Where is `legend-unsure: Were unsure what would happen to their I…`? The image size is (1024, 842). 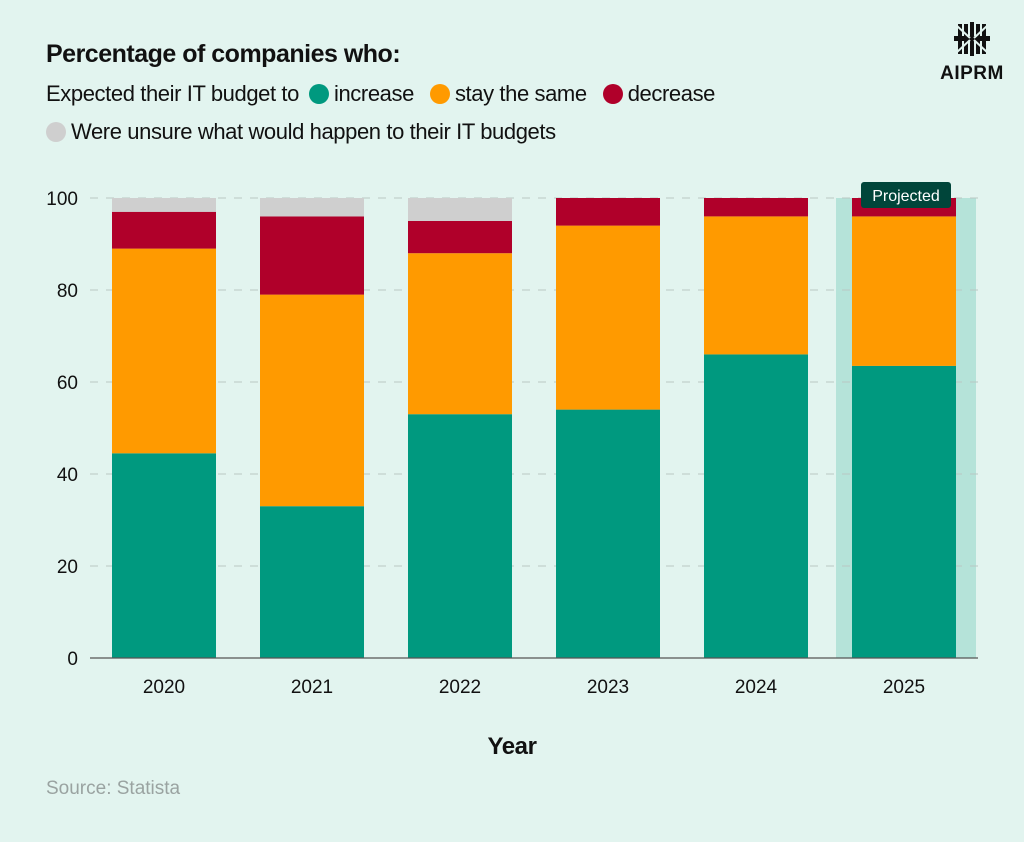 legend-unsure: Were unsure what would happen to their I… is located at coordinates (309, 132).